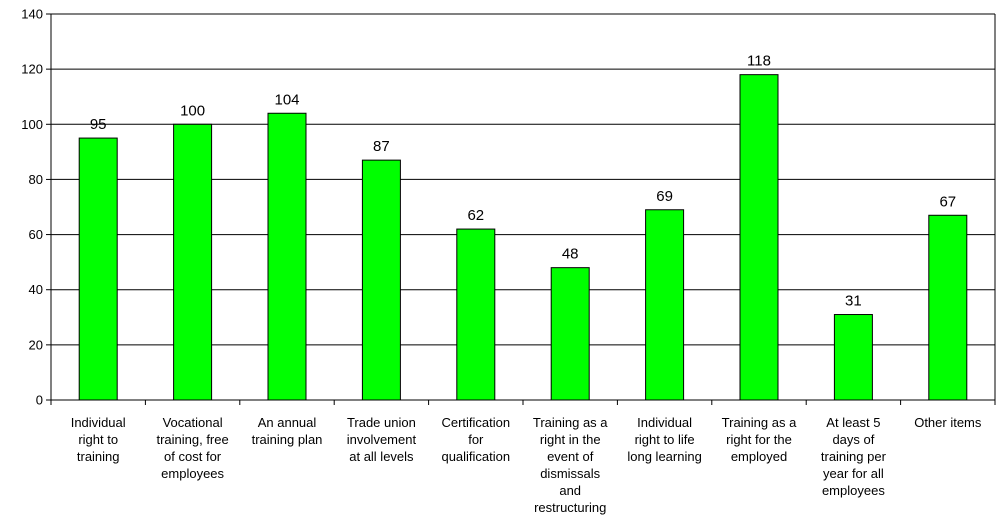  I want to click on category-label-line: right in the, so click(570, 439).